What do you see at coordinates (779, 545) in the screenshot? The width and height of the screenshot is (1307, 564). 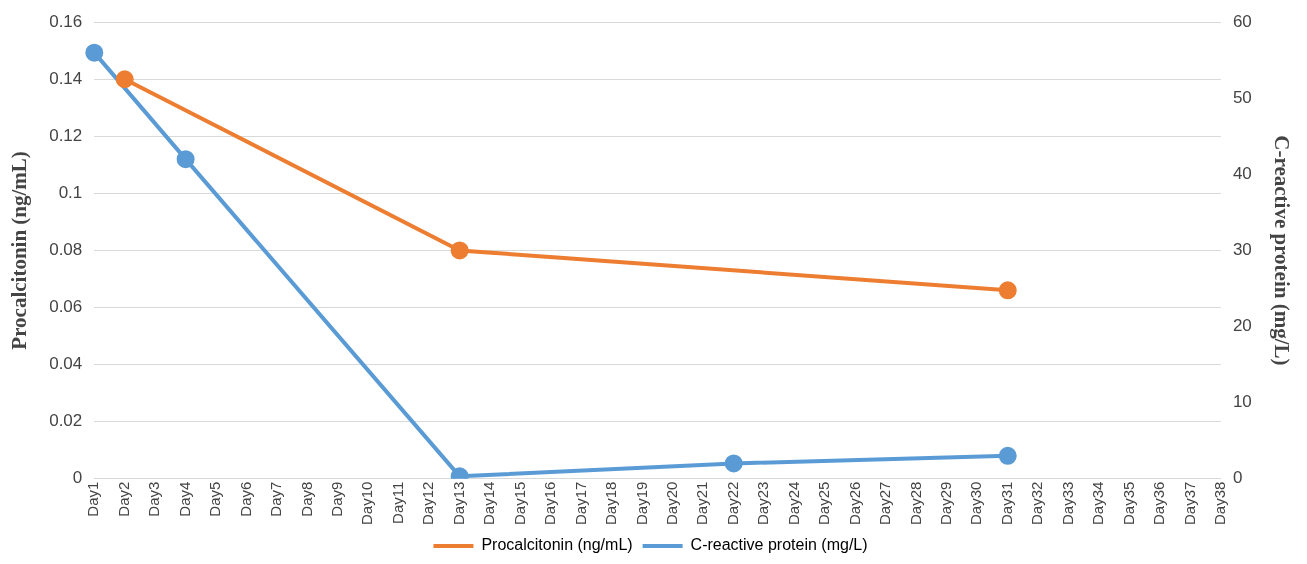 I see `legend-label: C-reactive protein (mg/L)` at bounding box center [779, 545].